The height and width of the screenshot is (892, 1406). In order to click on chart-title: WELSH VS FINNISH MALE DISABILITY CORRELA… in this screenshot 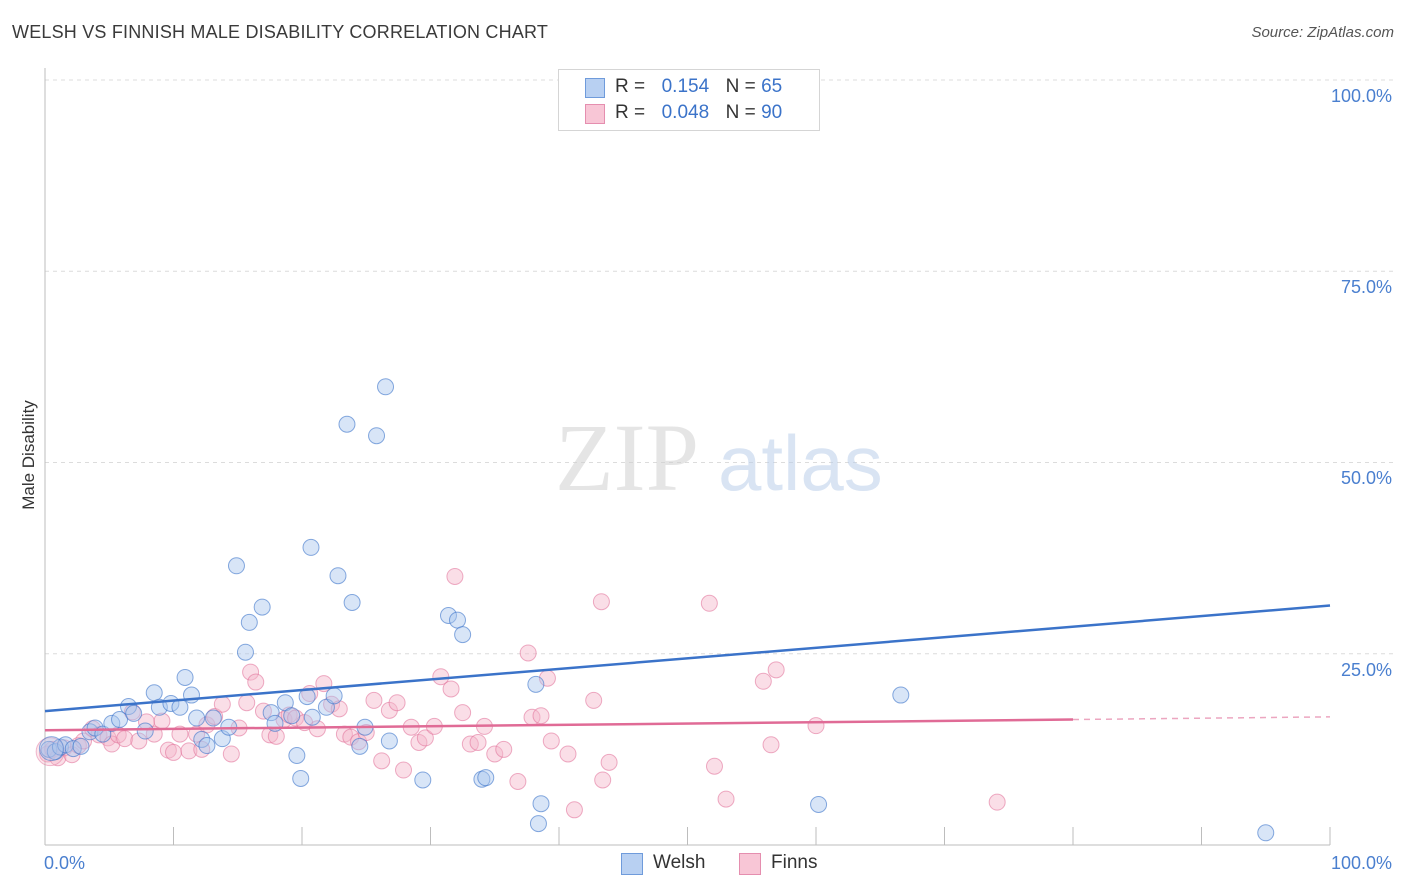, I will do `click(280, 32)`.